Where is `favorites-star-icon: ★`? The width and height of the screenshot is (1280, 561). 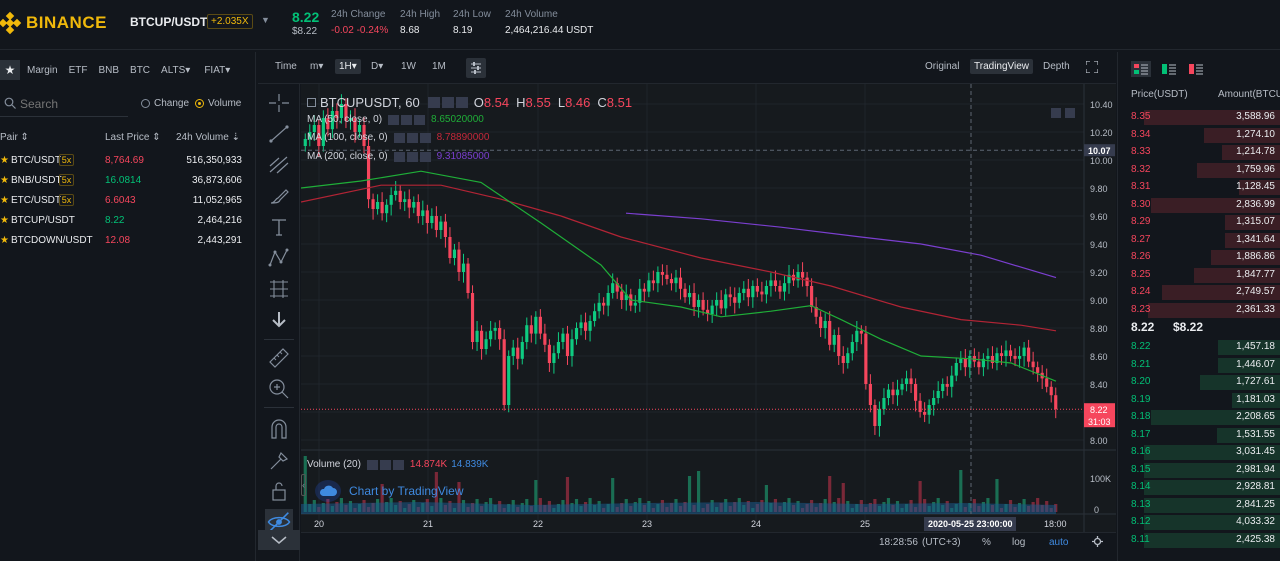 favorites-star-icon: ★ is located at coordinates (10, 70).